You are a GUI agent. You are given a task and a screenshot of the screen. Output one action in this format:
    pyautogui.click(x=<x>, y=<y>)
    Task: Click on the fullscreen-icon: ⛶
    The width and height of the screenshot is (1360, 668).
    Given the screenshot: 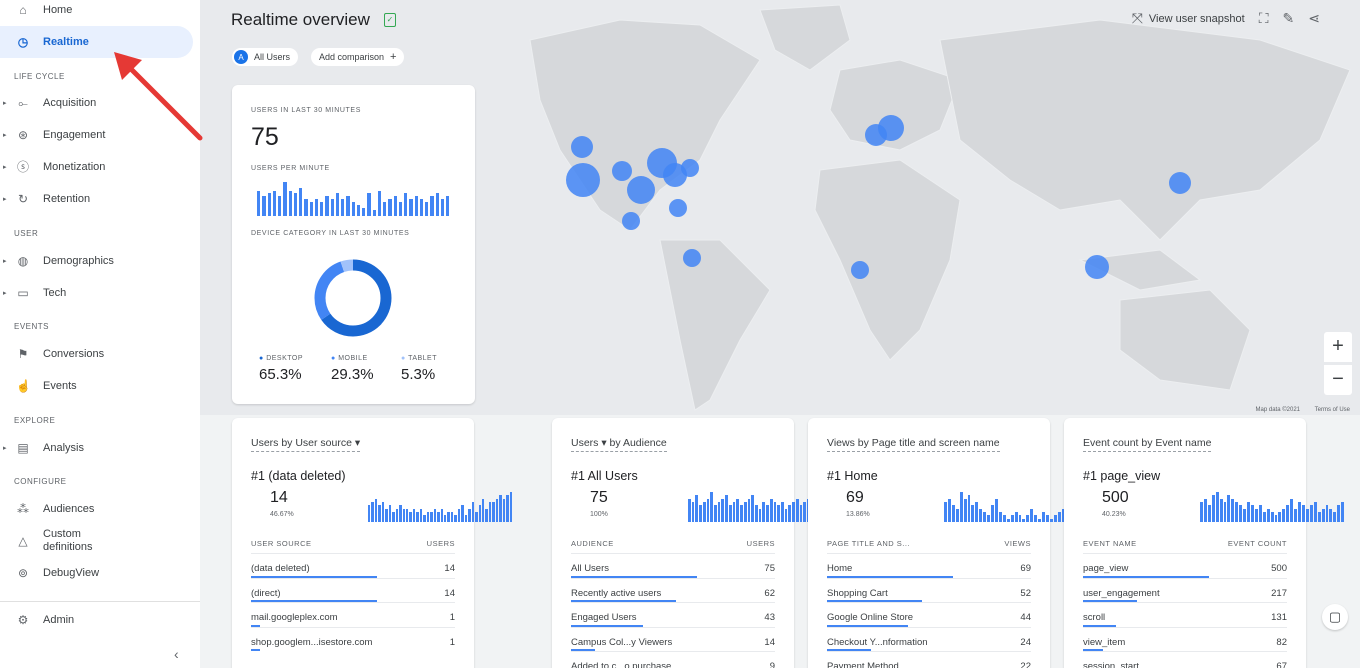 What is the action you would take?
    pyautogui.click(x=1263, y=18)
    